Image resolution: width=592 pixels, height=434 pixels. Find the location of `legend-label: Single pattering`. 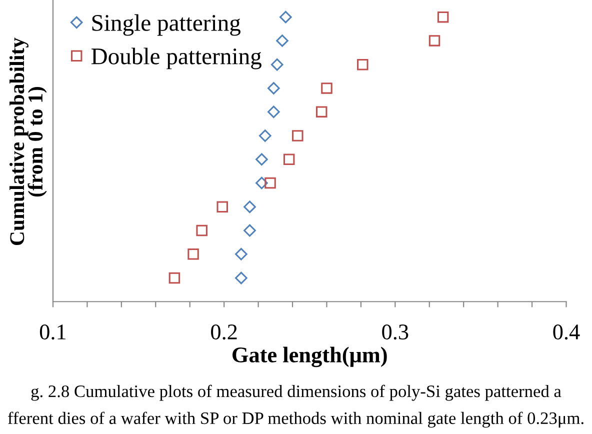

legend-label: Single pattering is located at coordinates (166, 25).